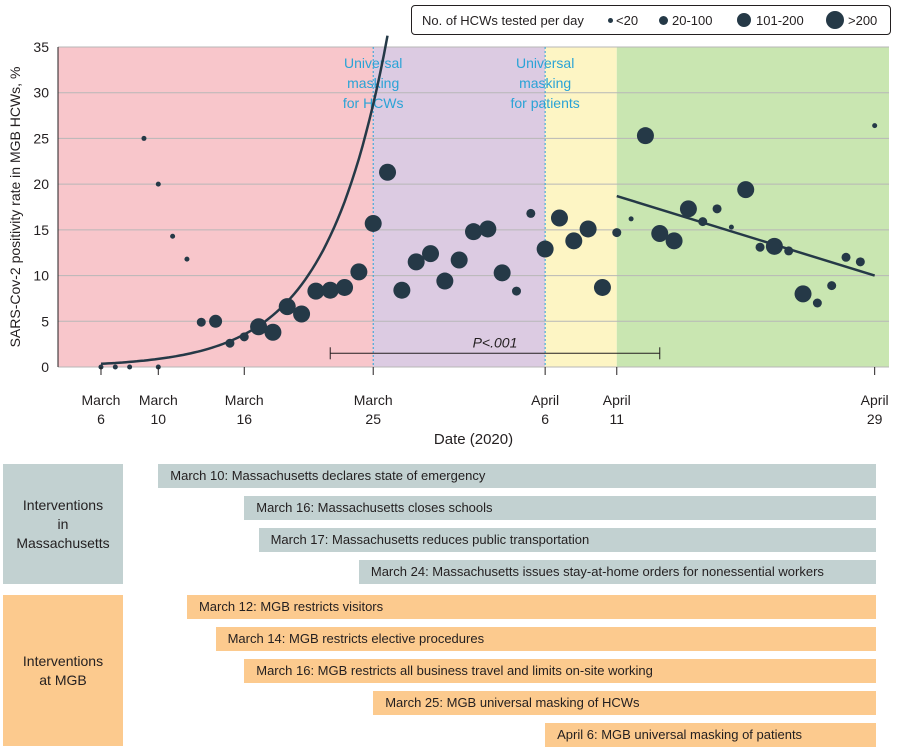 The height and width of the screenshot is (750, 897). I want to click on legend-dot-gt200, so click(835, 20).